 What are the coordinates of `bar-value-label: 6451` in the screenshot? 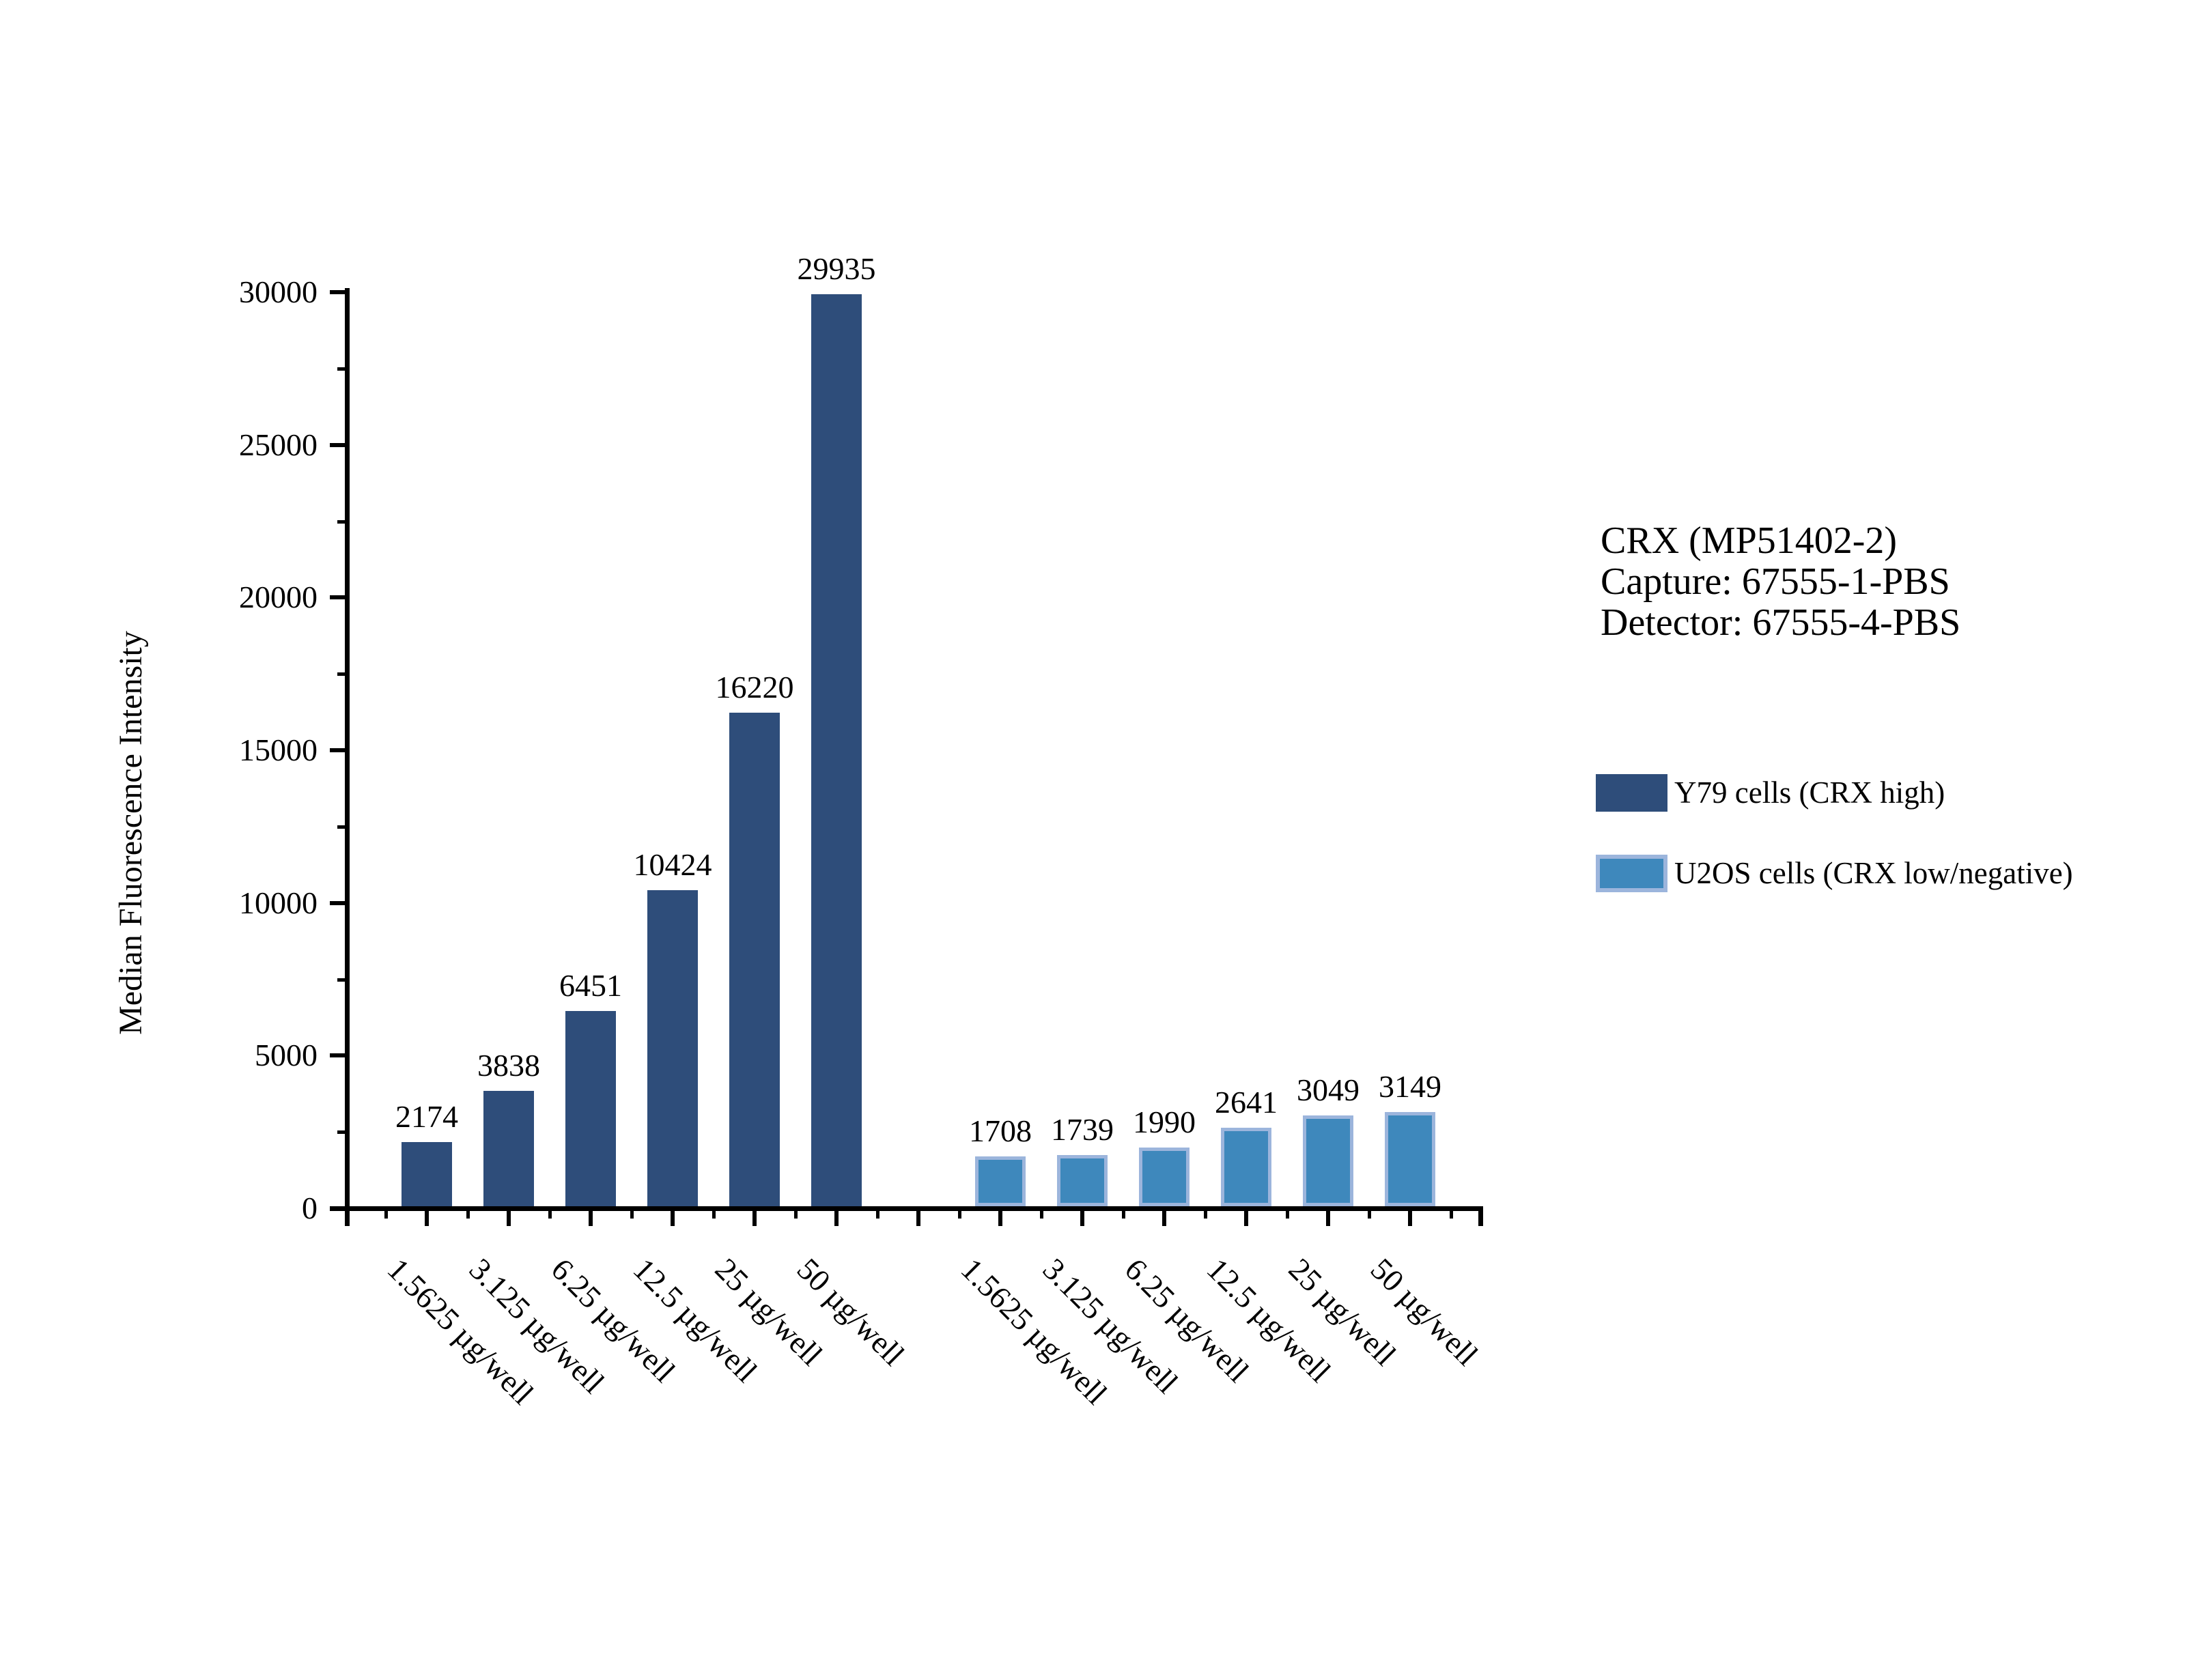 It's located at (590, 985).